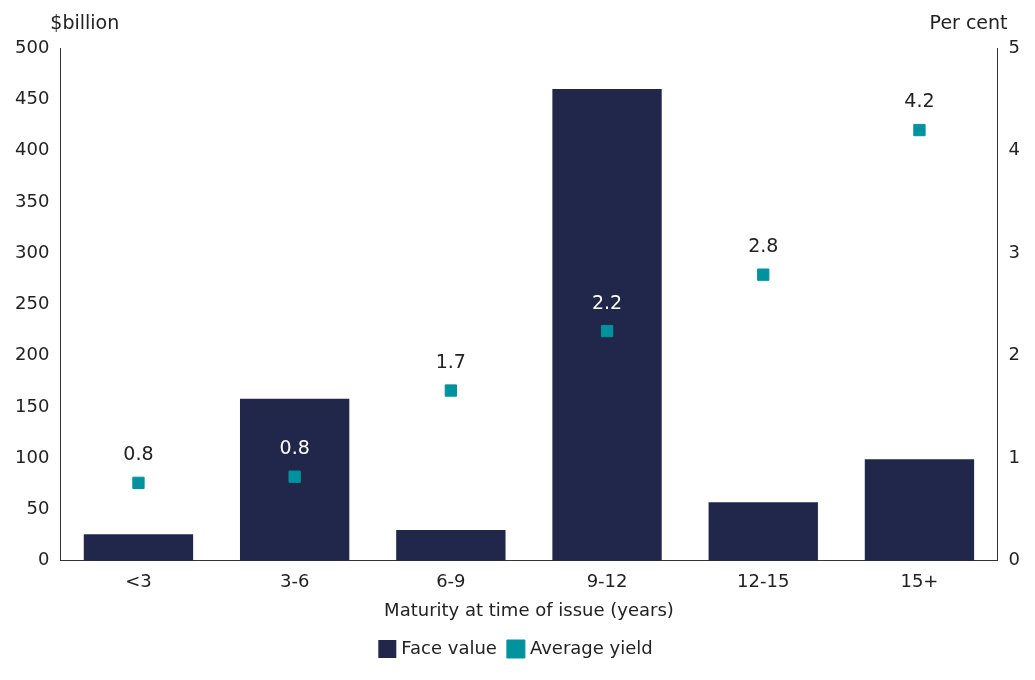  What do you see at coordinates (450, 360) in the screenshot?
I see `data-label: 1.7` at bounding box center [450, 360].